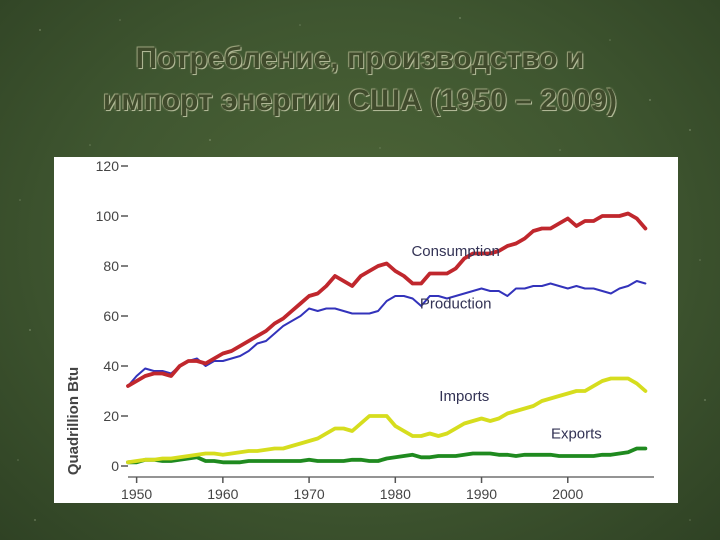 Image resolution: width=720 pixels, height=540 pixels. Describe the element at coordinates (309, 494) in the screenshot. I see `x-tick-label: 1970` at that location.